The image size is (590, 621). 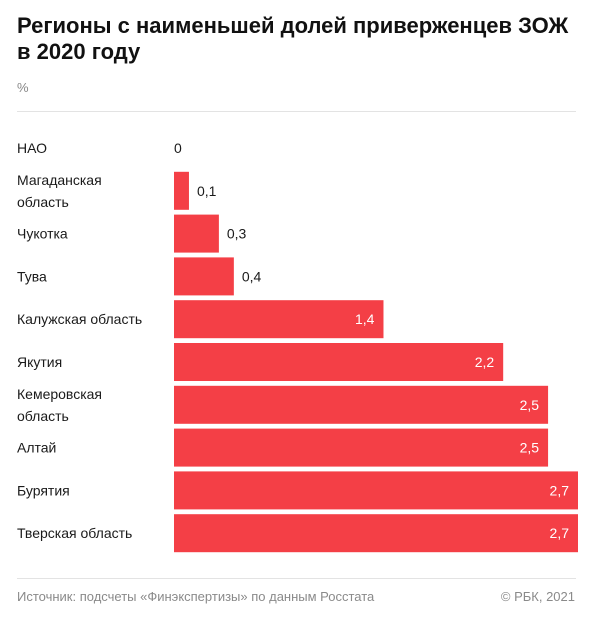 I want to click on category-label: Тверская область, so click(x=74, y=533).